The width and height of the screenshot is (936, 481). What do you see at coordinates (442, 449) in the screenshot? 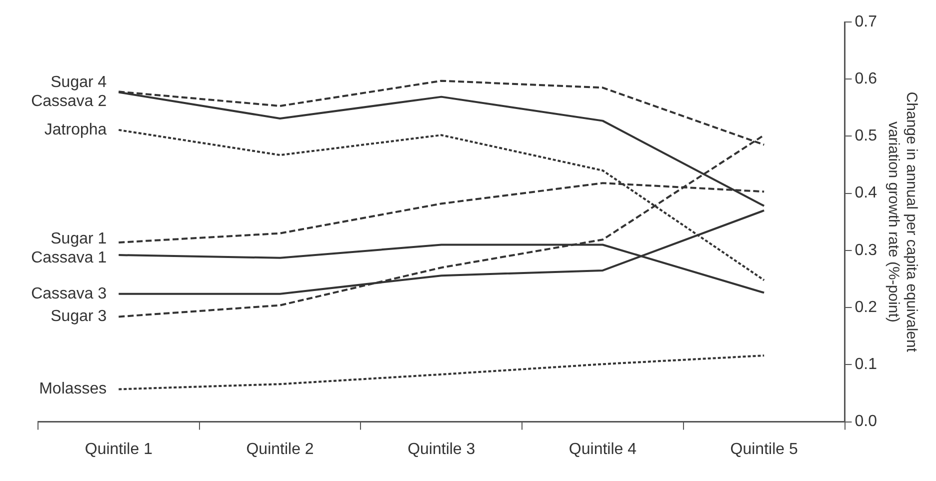
I see `x-tick-label: Quintile 3` at bounding box center [442, 449].